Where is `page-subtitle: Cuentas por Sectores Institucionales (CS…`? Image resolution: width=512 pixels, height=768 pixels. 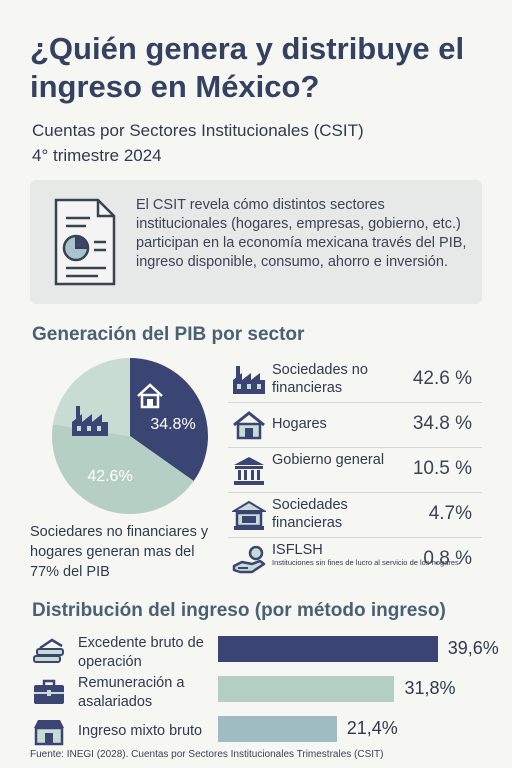 page-subtitle: Cuentas por Sectores Institucionales (CS… is located at coordinates (257, 143).